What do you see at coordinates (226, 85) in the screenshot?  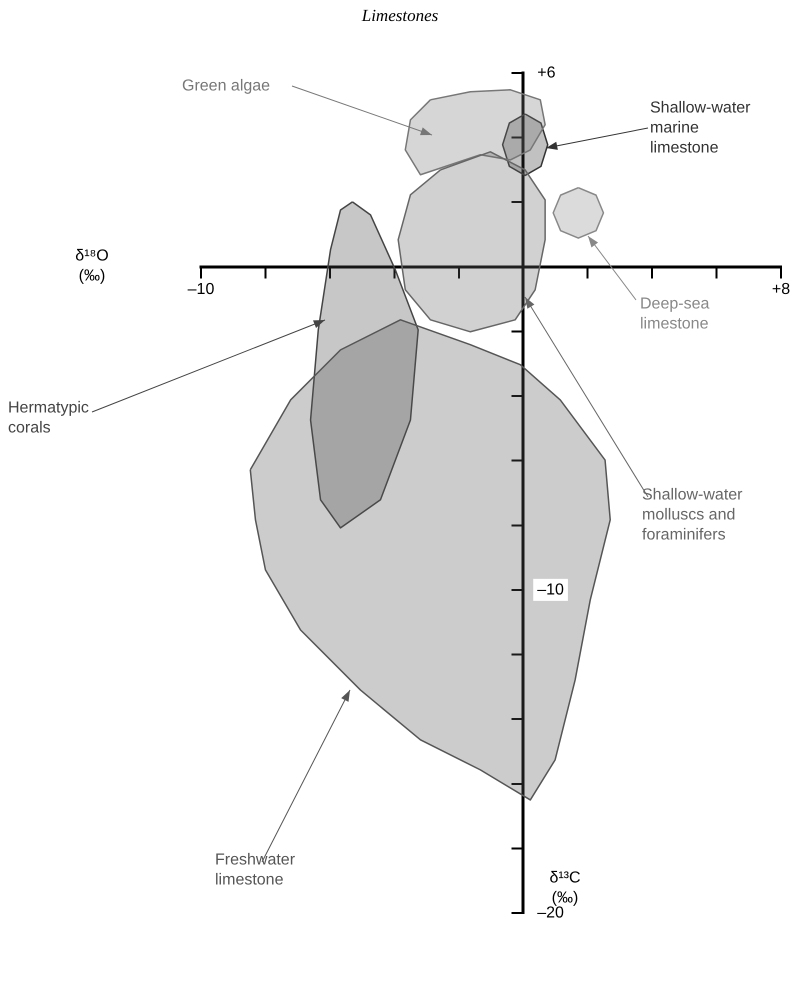 I see `text: Green algae` at bounding box center [226, 85].